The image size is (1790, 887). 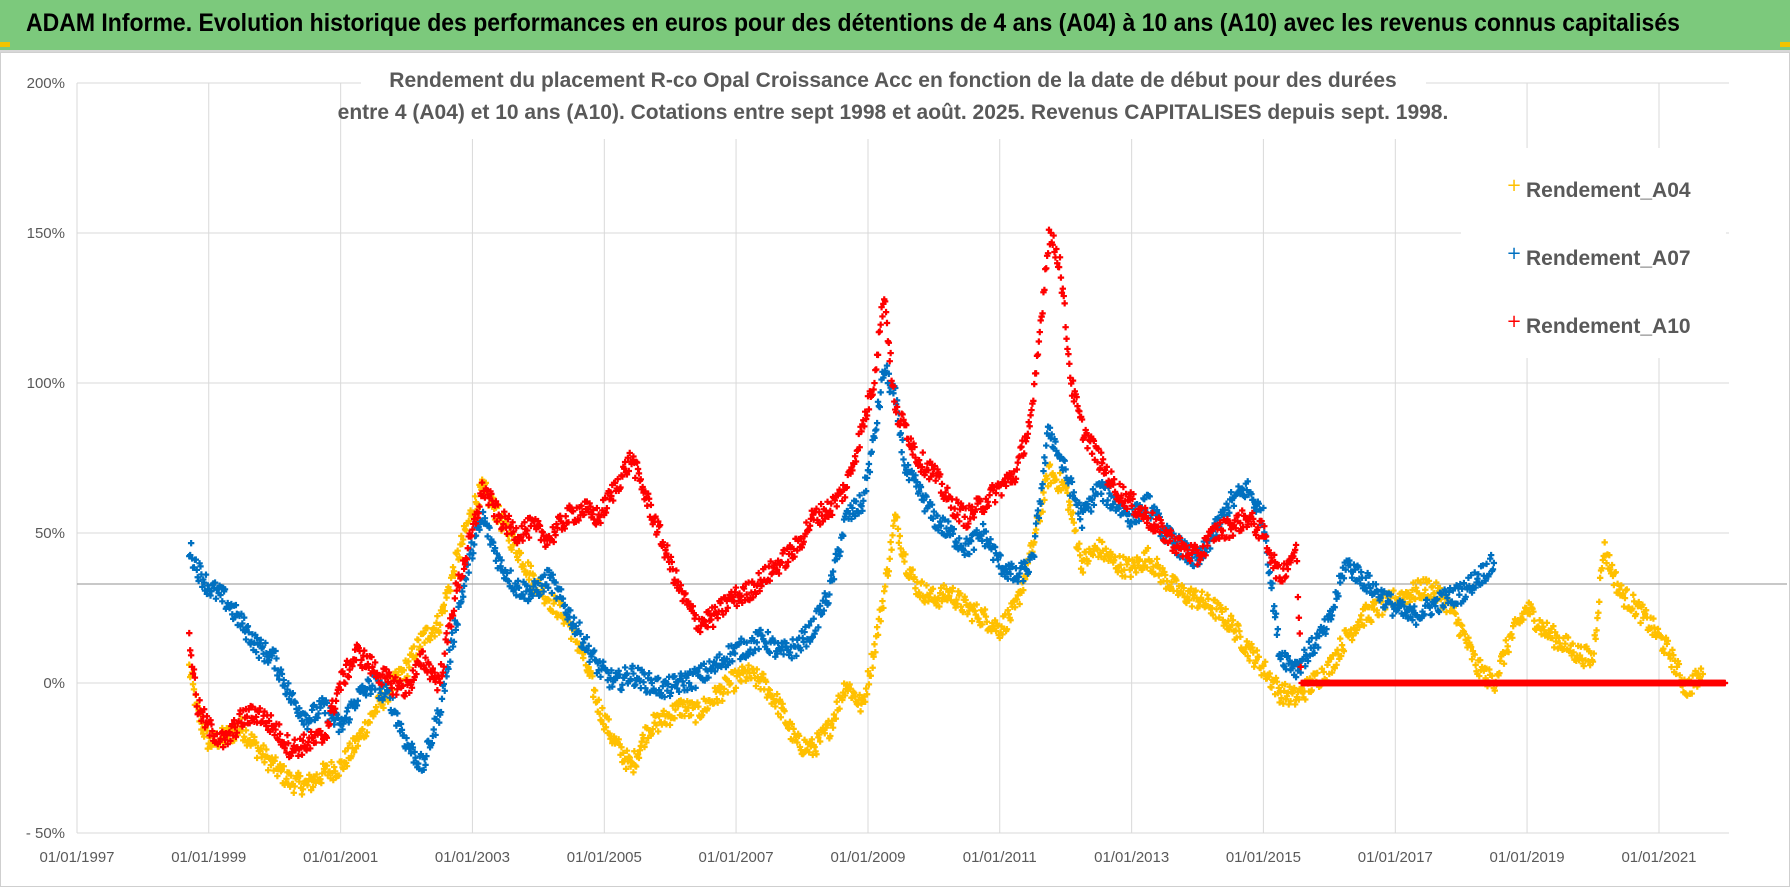 I want to click on x-tick-label: 01/01/1997, so click(x=76, y=857).